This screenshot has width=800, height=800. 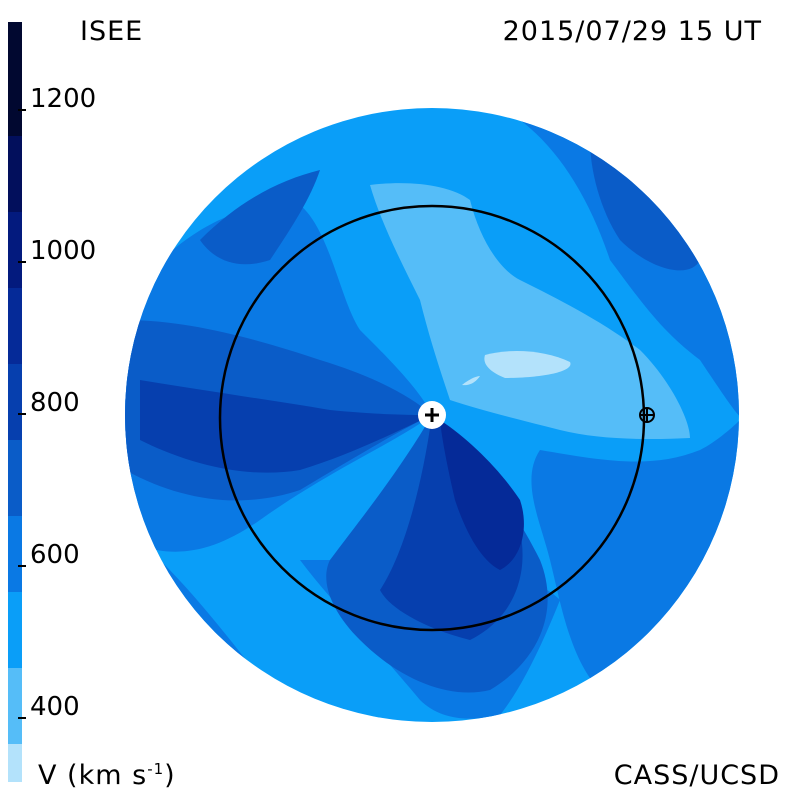 I want to click on units-label-text: V (km s, so click(x=93, y=775).